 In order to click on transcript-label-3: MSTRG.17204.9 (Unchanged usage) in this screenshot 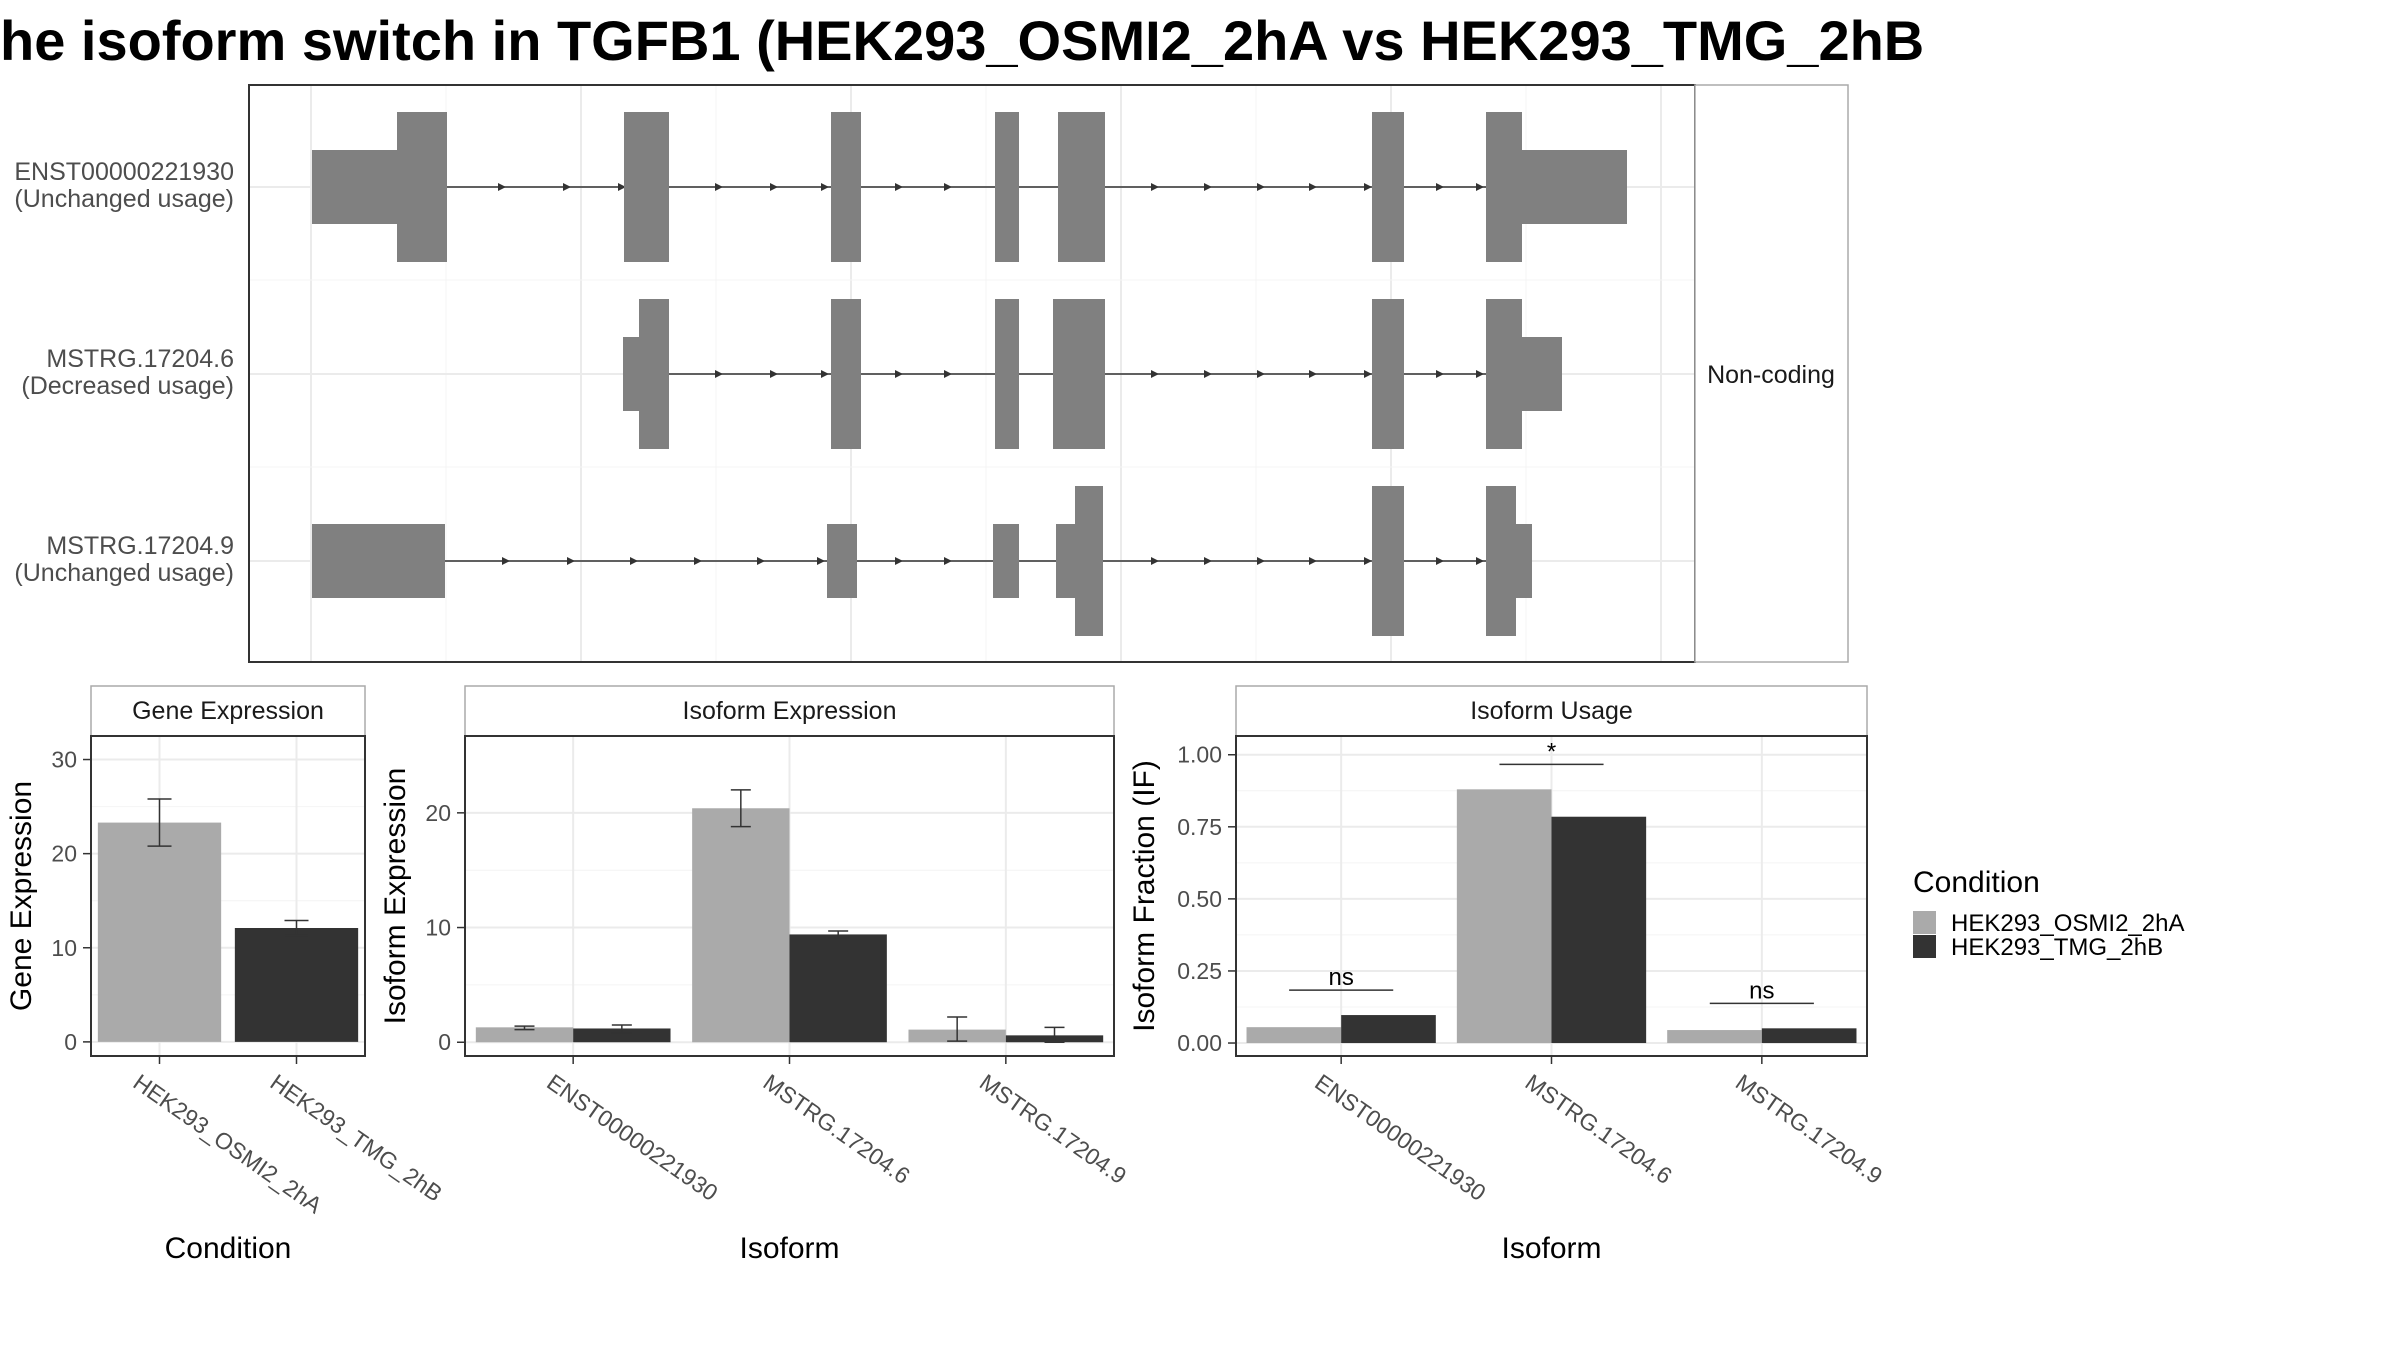, I will do `click(124, 559)`.